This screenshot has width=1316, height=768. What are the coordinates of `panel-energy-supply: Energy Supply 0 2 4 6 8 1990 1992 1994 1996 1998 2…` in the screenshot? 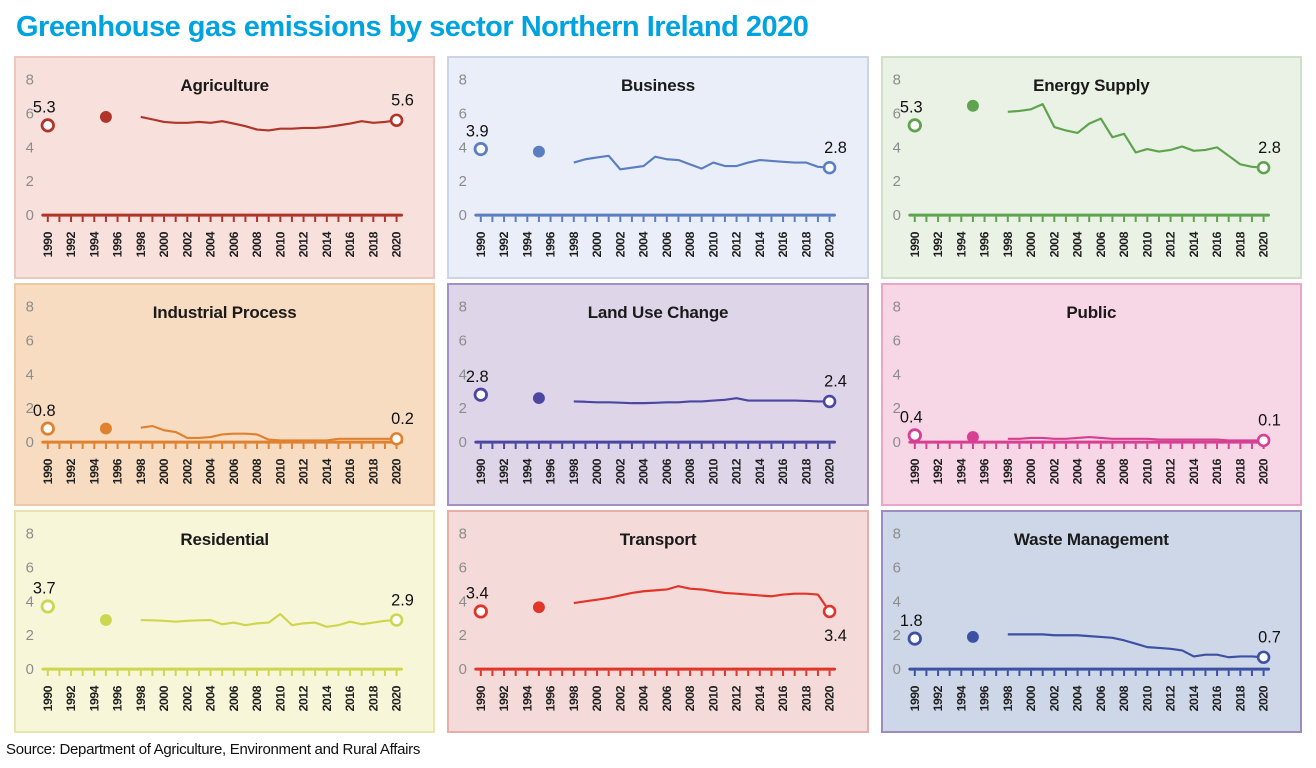 It's located at (1091, 167).